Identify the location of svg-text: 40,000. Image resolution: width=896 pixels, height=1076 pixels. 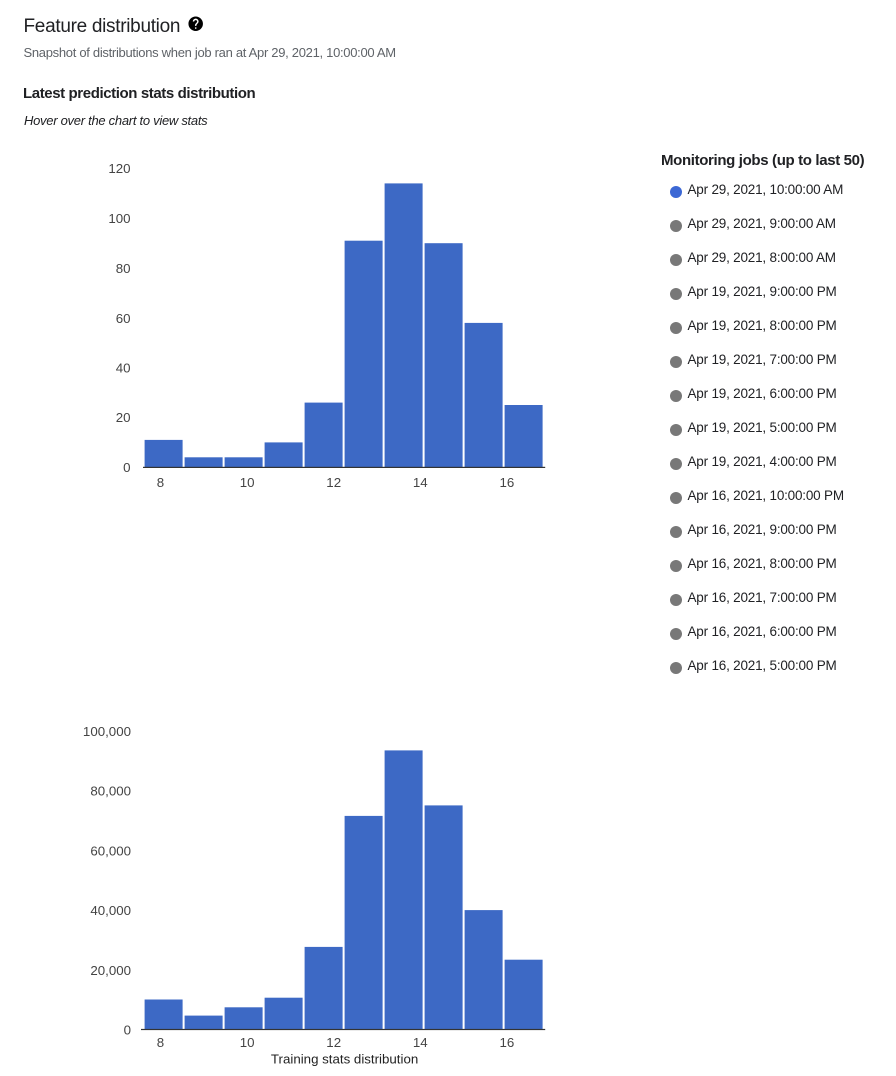
(110, 910).